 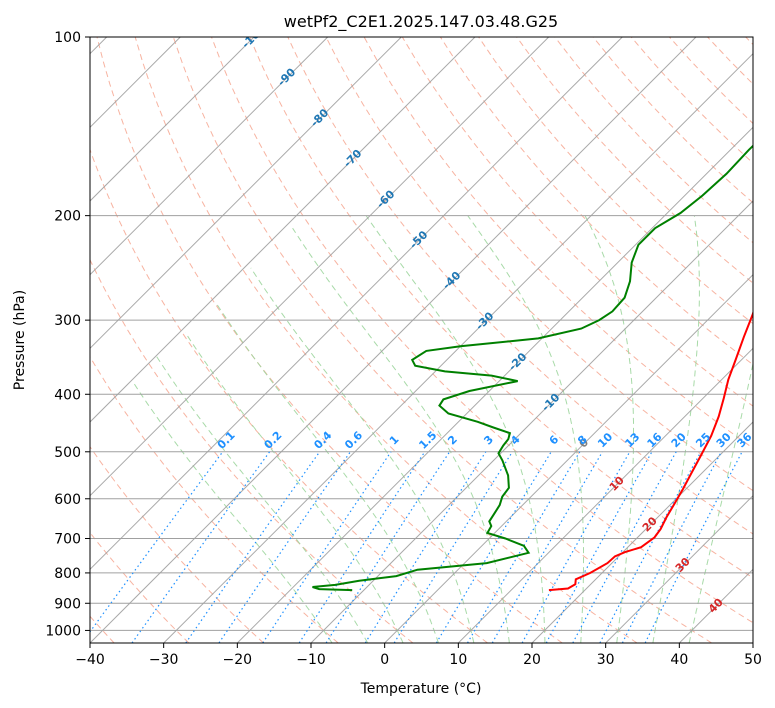 What do you see at coordinates (384, 660) in the screenshot?
I see `x-tick-label: 0` at bounding box center [384, 660].